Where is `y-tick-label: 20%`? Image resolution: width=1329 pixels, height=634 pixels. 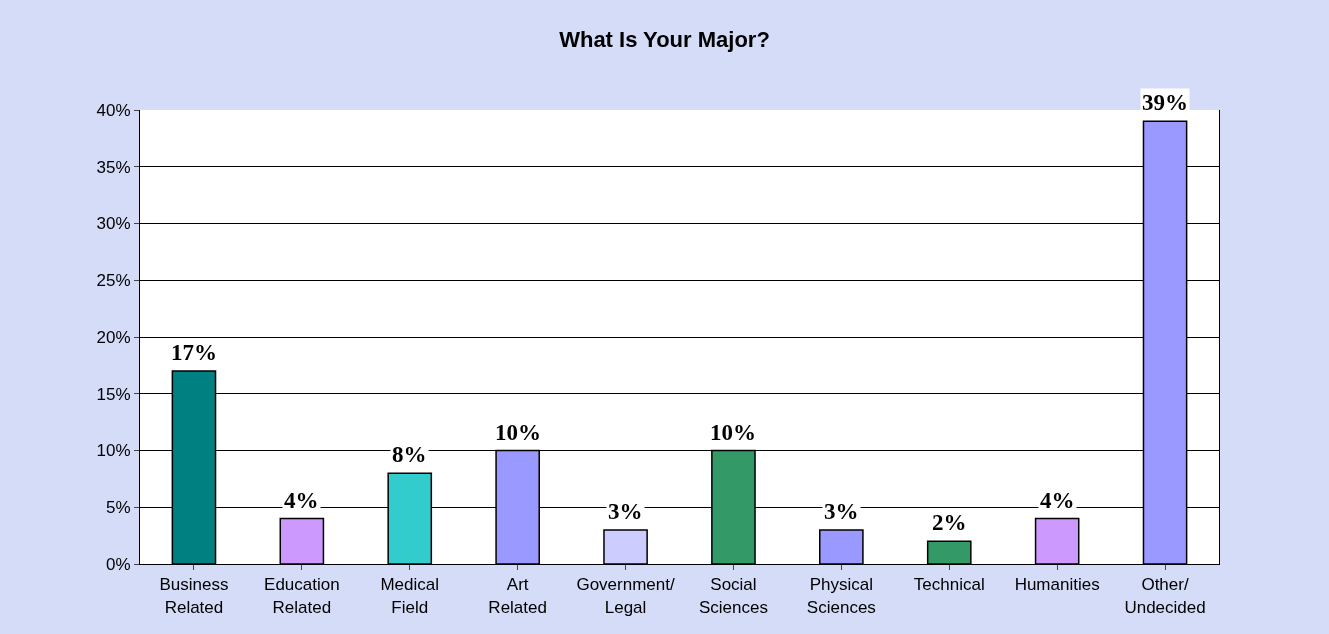 y-tick-label: 20% is located at coordinates (113, 337).